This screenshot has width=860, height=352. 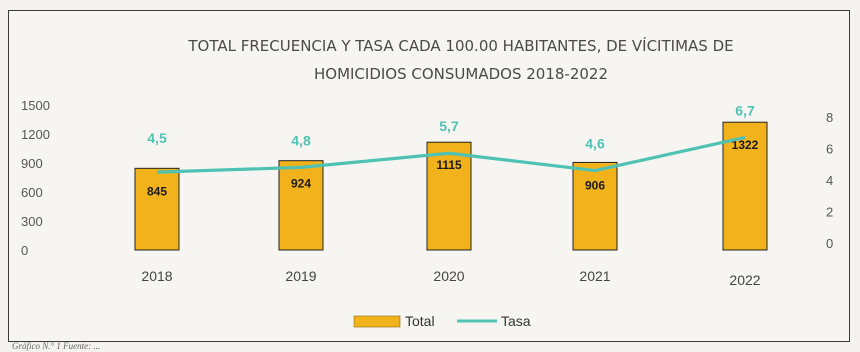 I want to click on left-axis-tick-label: 900, so click(x=32, y=163).